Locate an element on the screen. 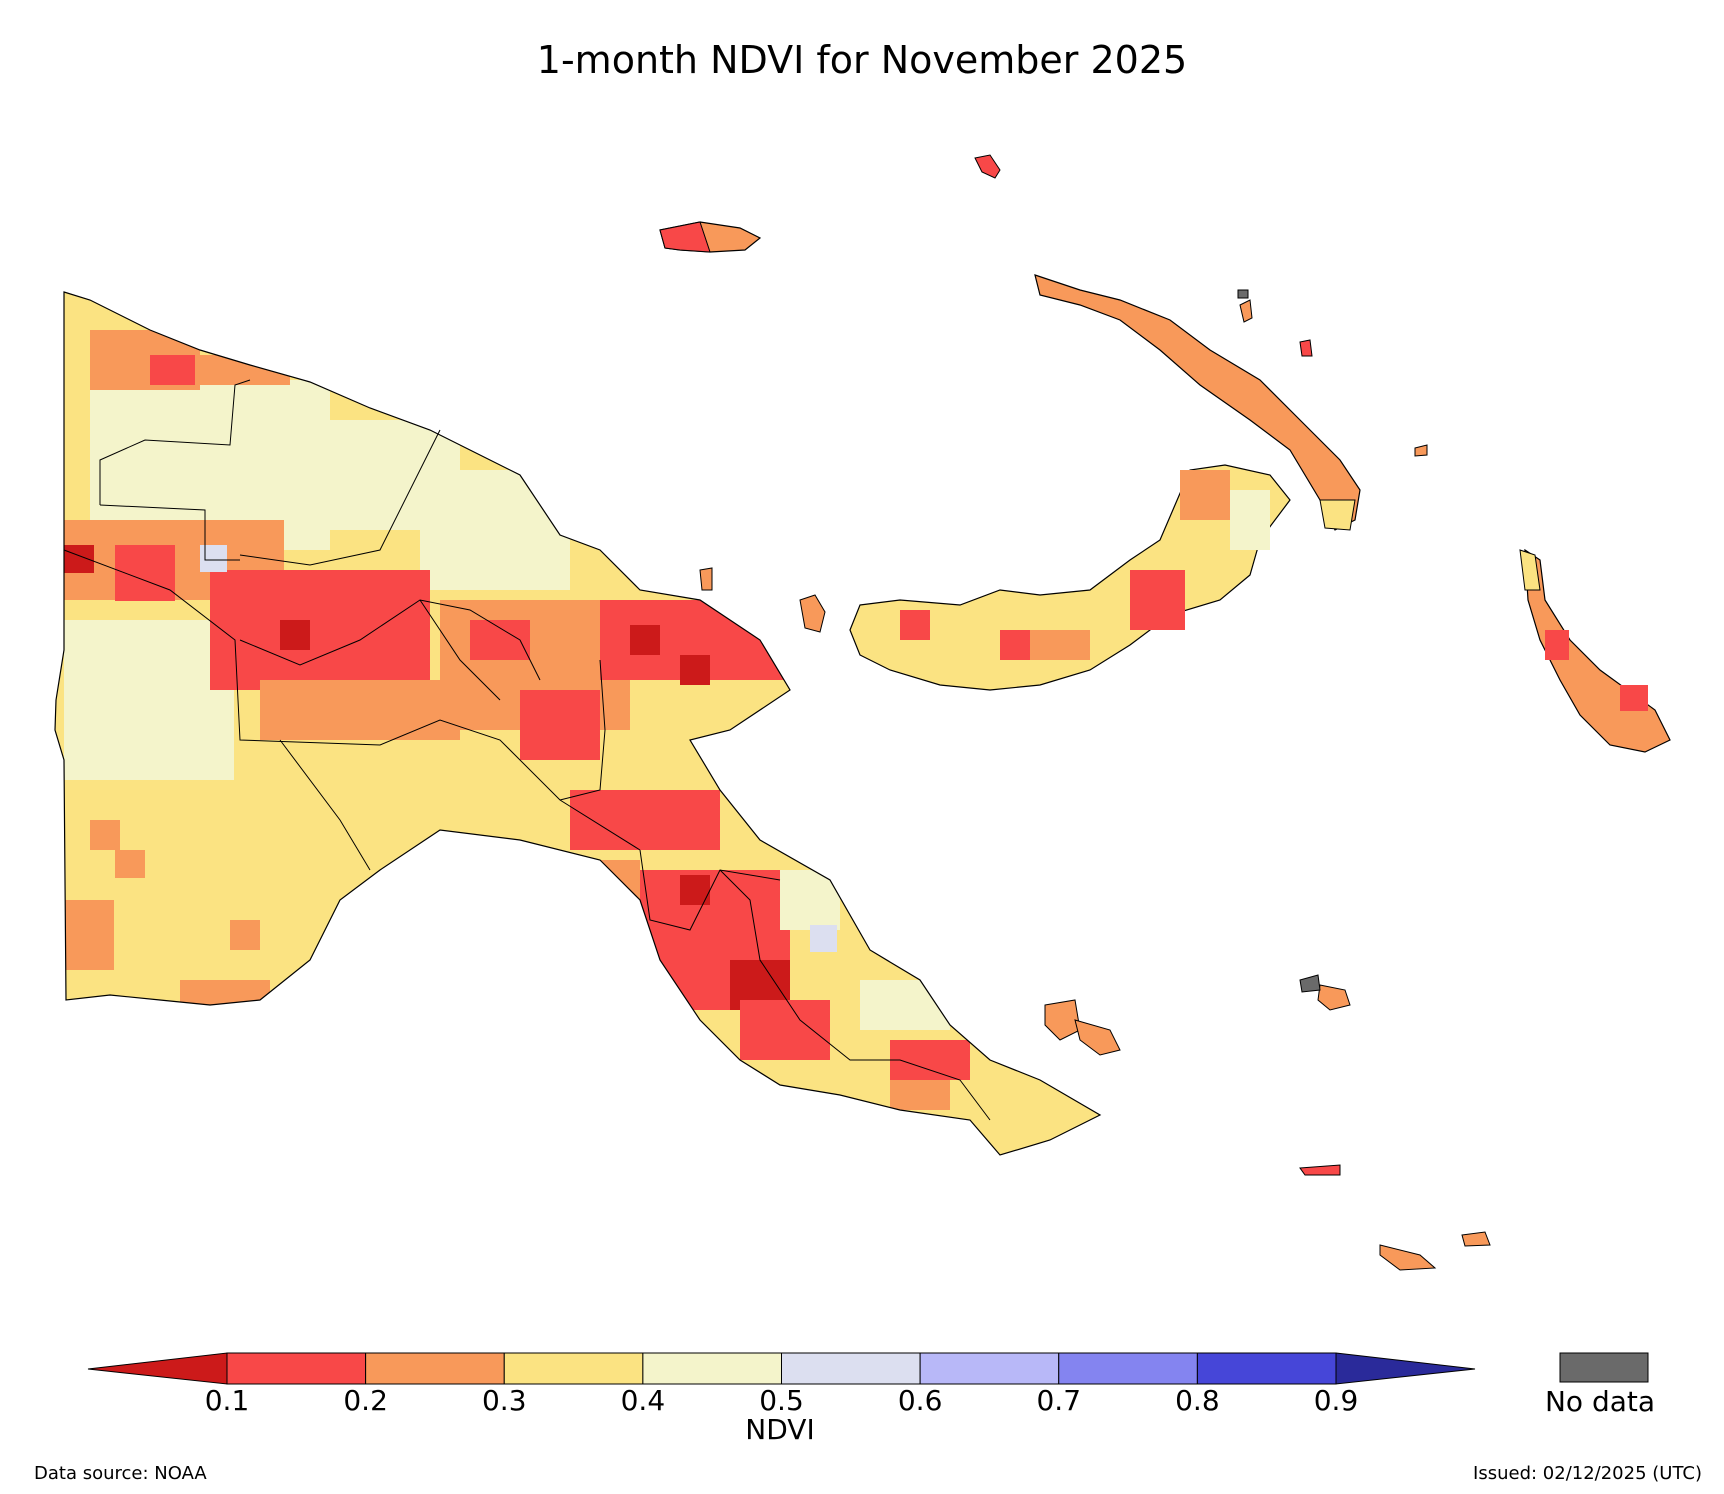  buka-island is located at coordinates (1530, 570).